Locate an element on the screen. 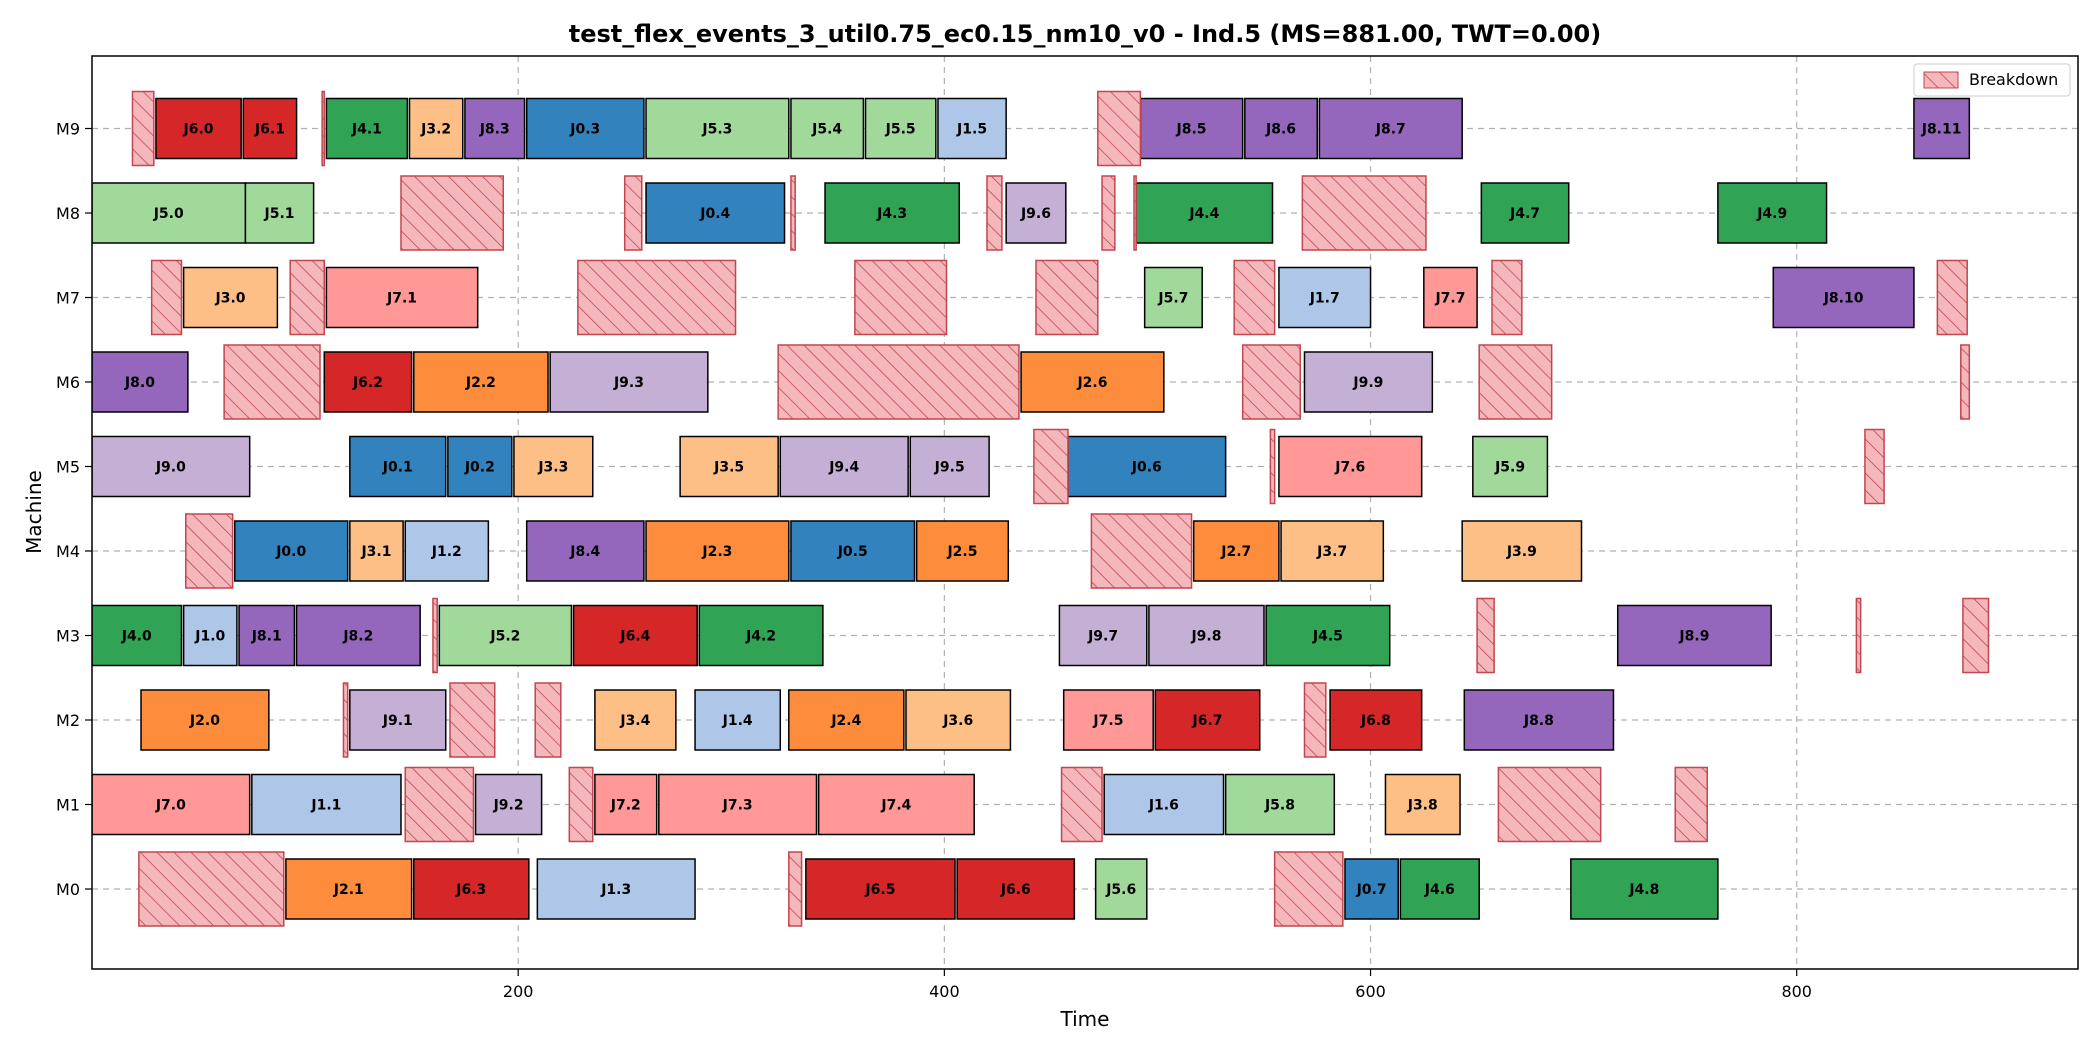  operation-label: J0.4 is located at coordinates (714, 214).